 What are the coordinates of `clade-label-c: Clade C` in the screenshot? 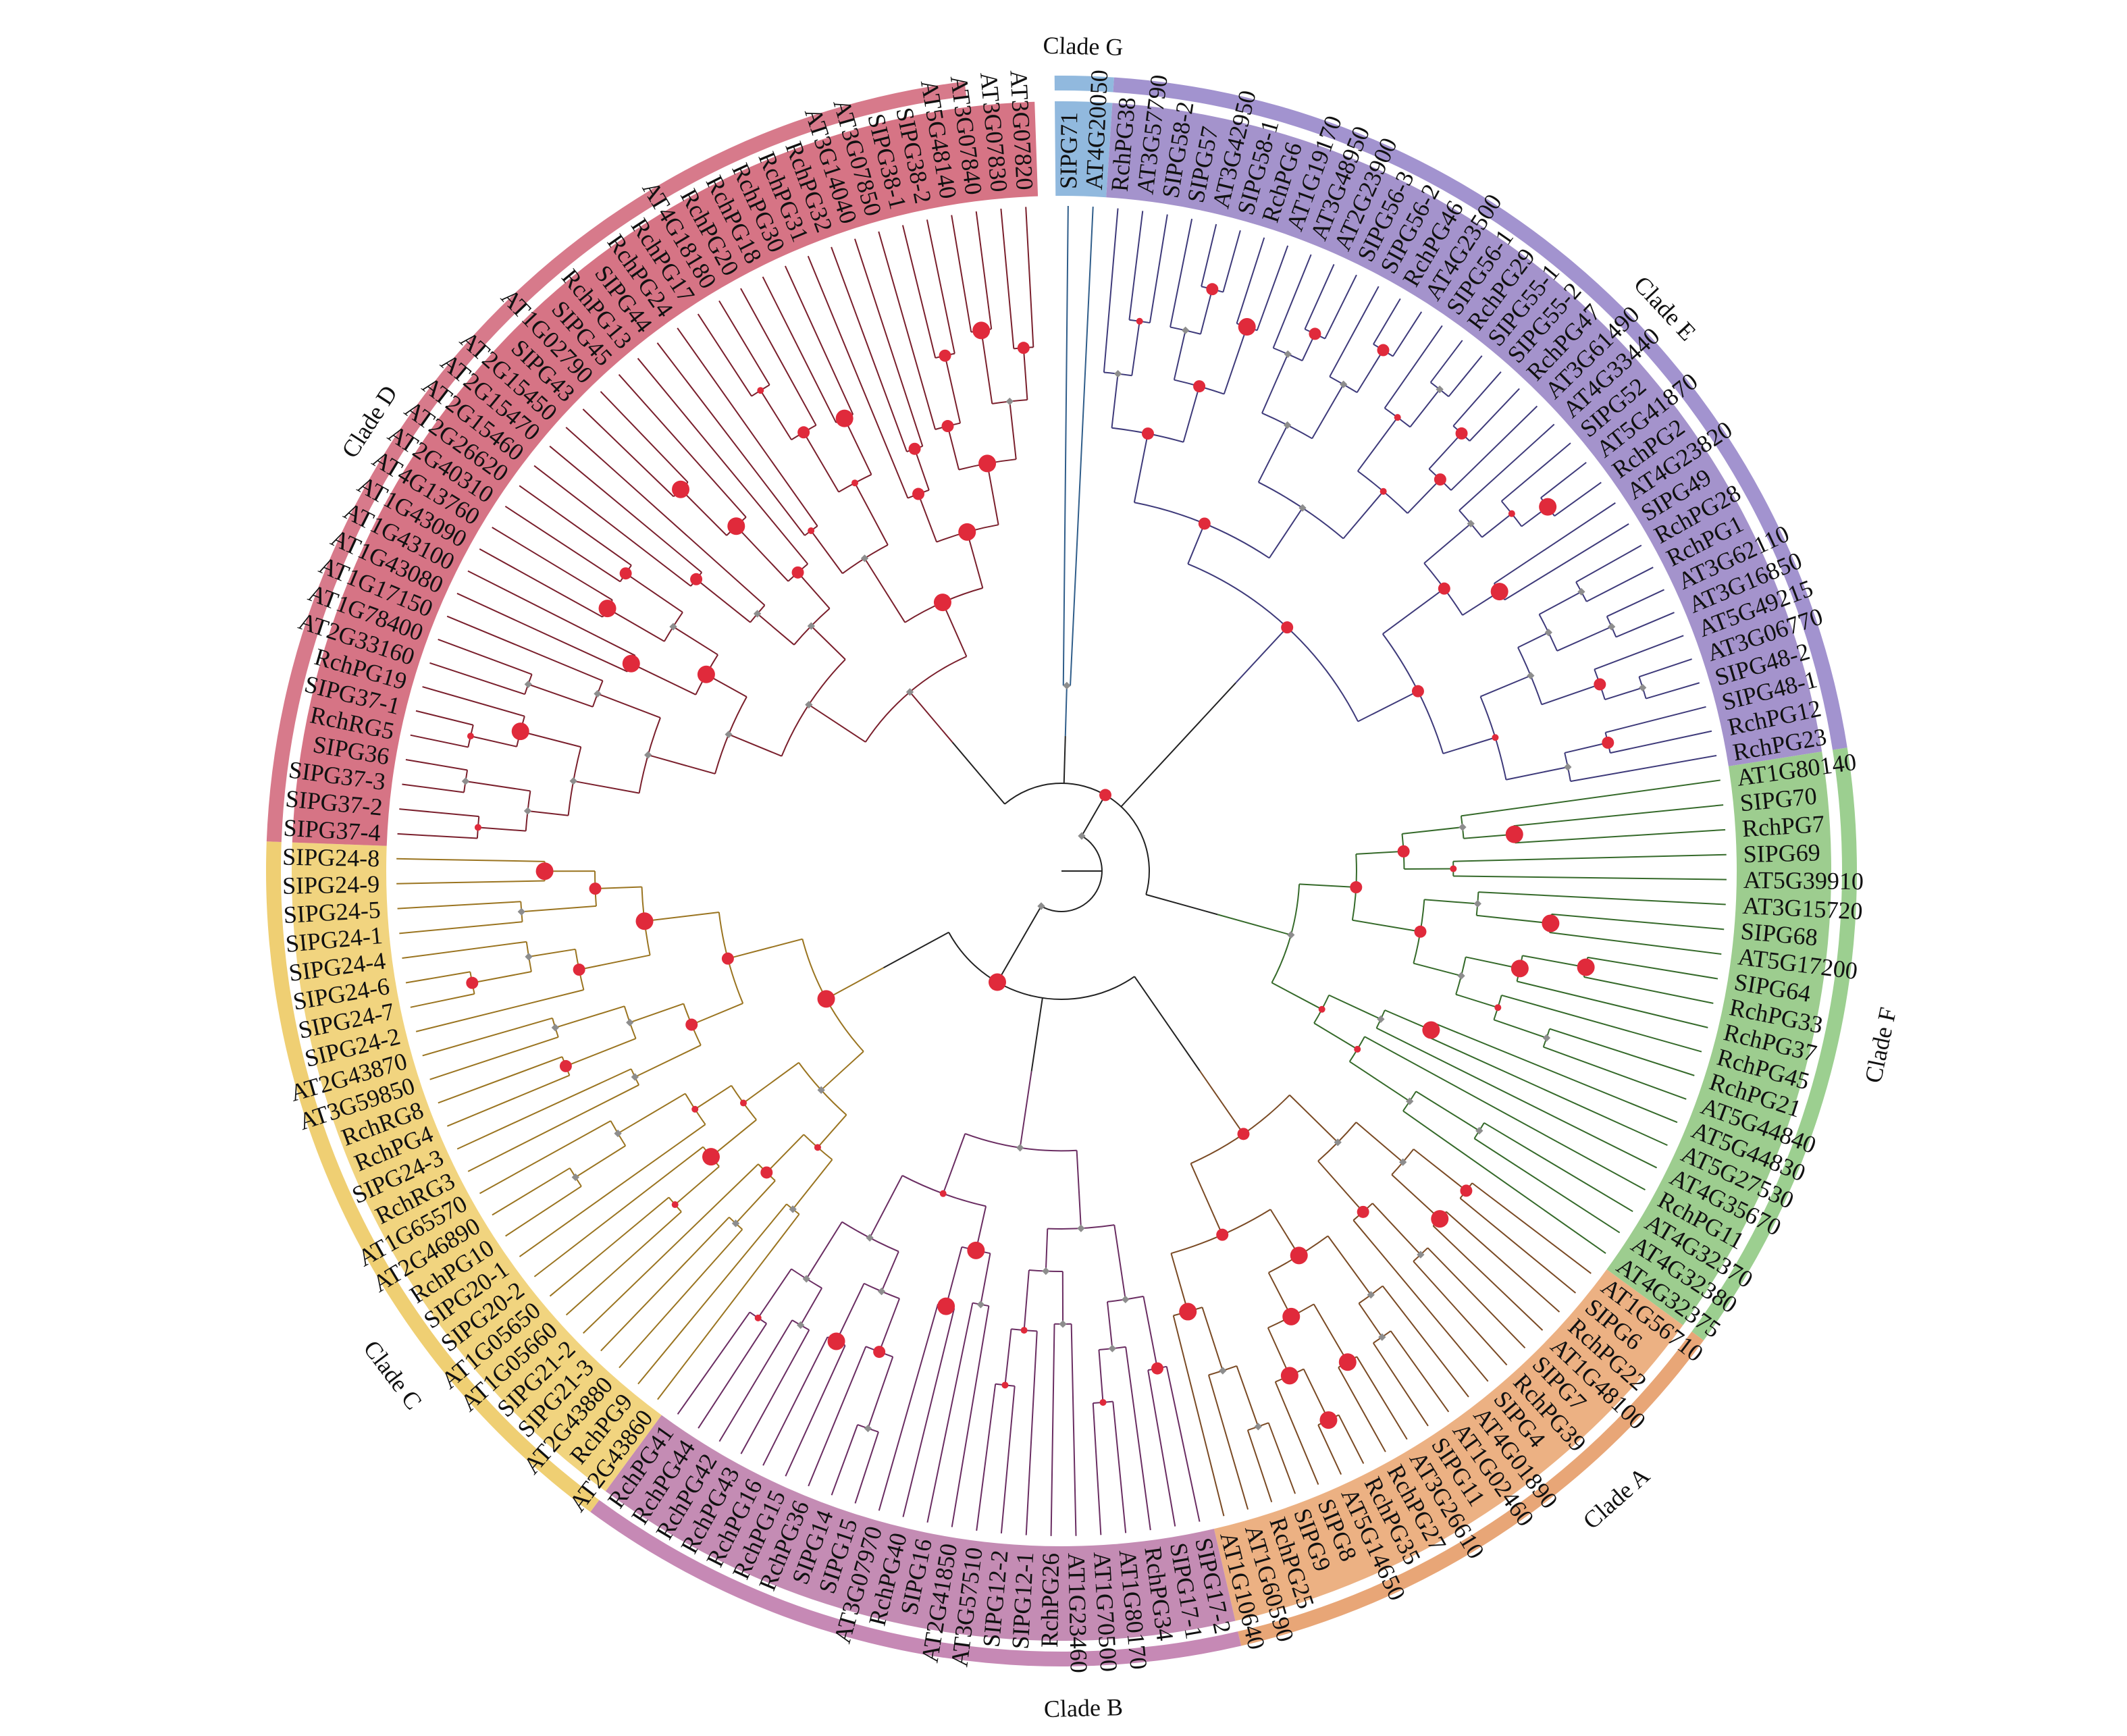 It's located at (393, 1375).